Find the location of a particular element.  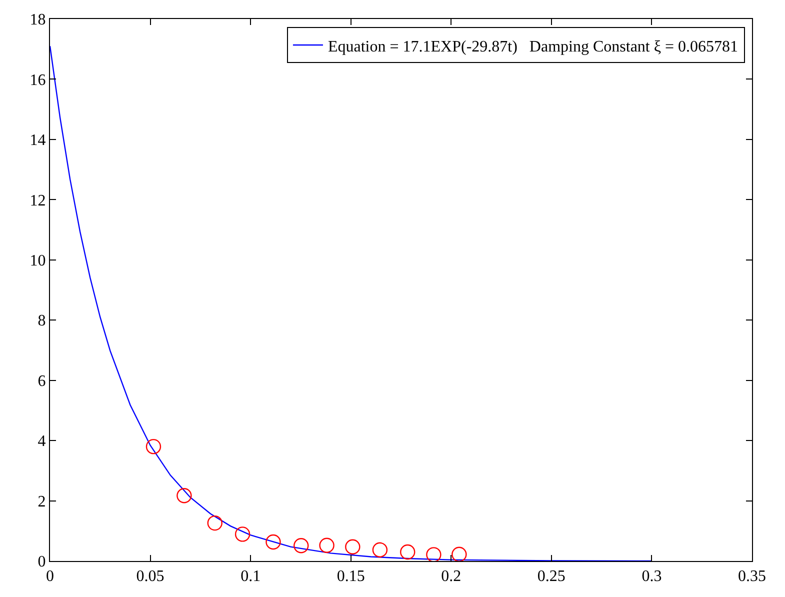

x-tick-label: 0.2 is located at coordinates (451, 577).